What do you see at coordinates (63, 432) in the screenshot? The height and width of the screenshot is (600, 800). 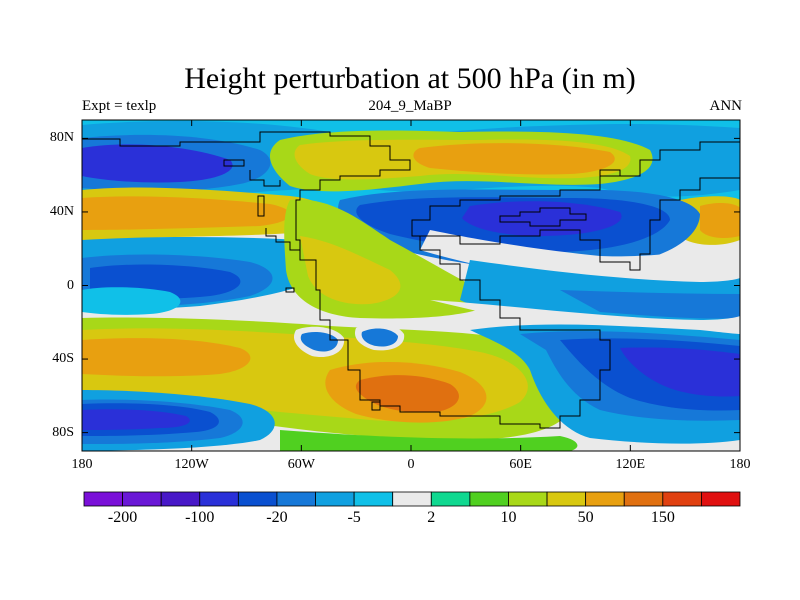 I see `y-tick-label: 80S` at bounding box center [63, 432].